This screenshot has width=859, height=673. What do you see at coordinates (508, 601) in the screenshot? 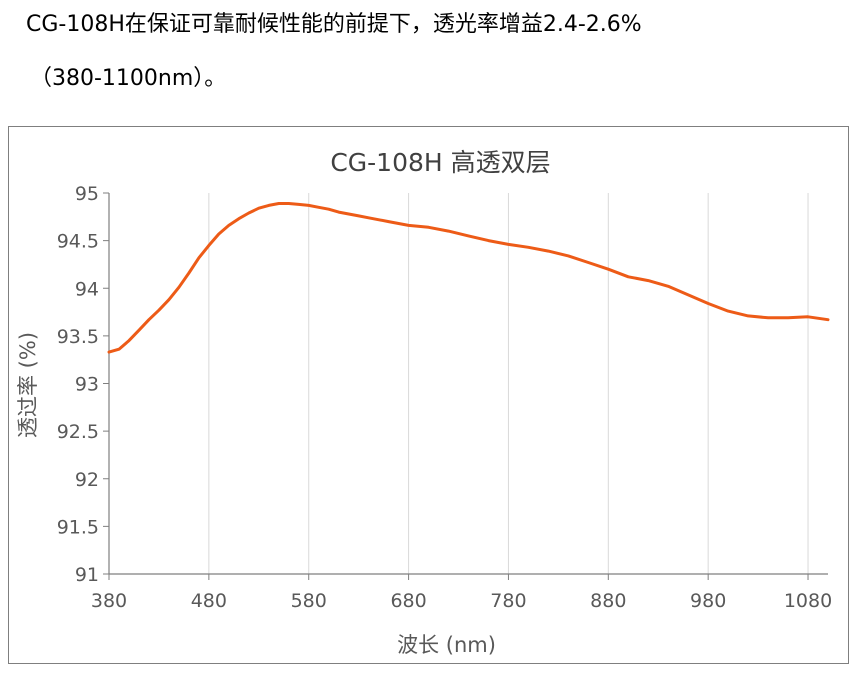
I see `x-tick-label: 780` at bounding box center [508, 601].